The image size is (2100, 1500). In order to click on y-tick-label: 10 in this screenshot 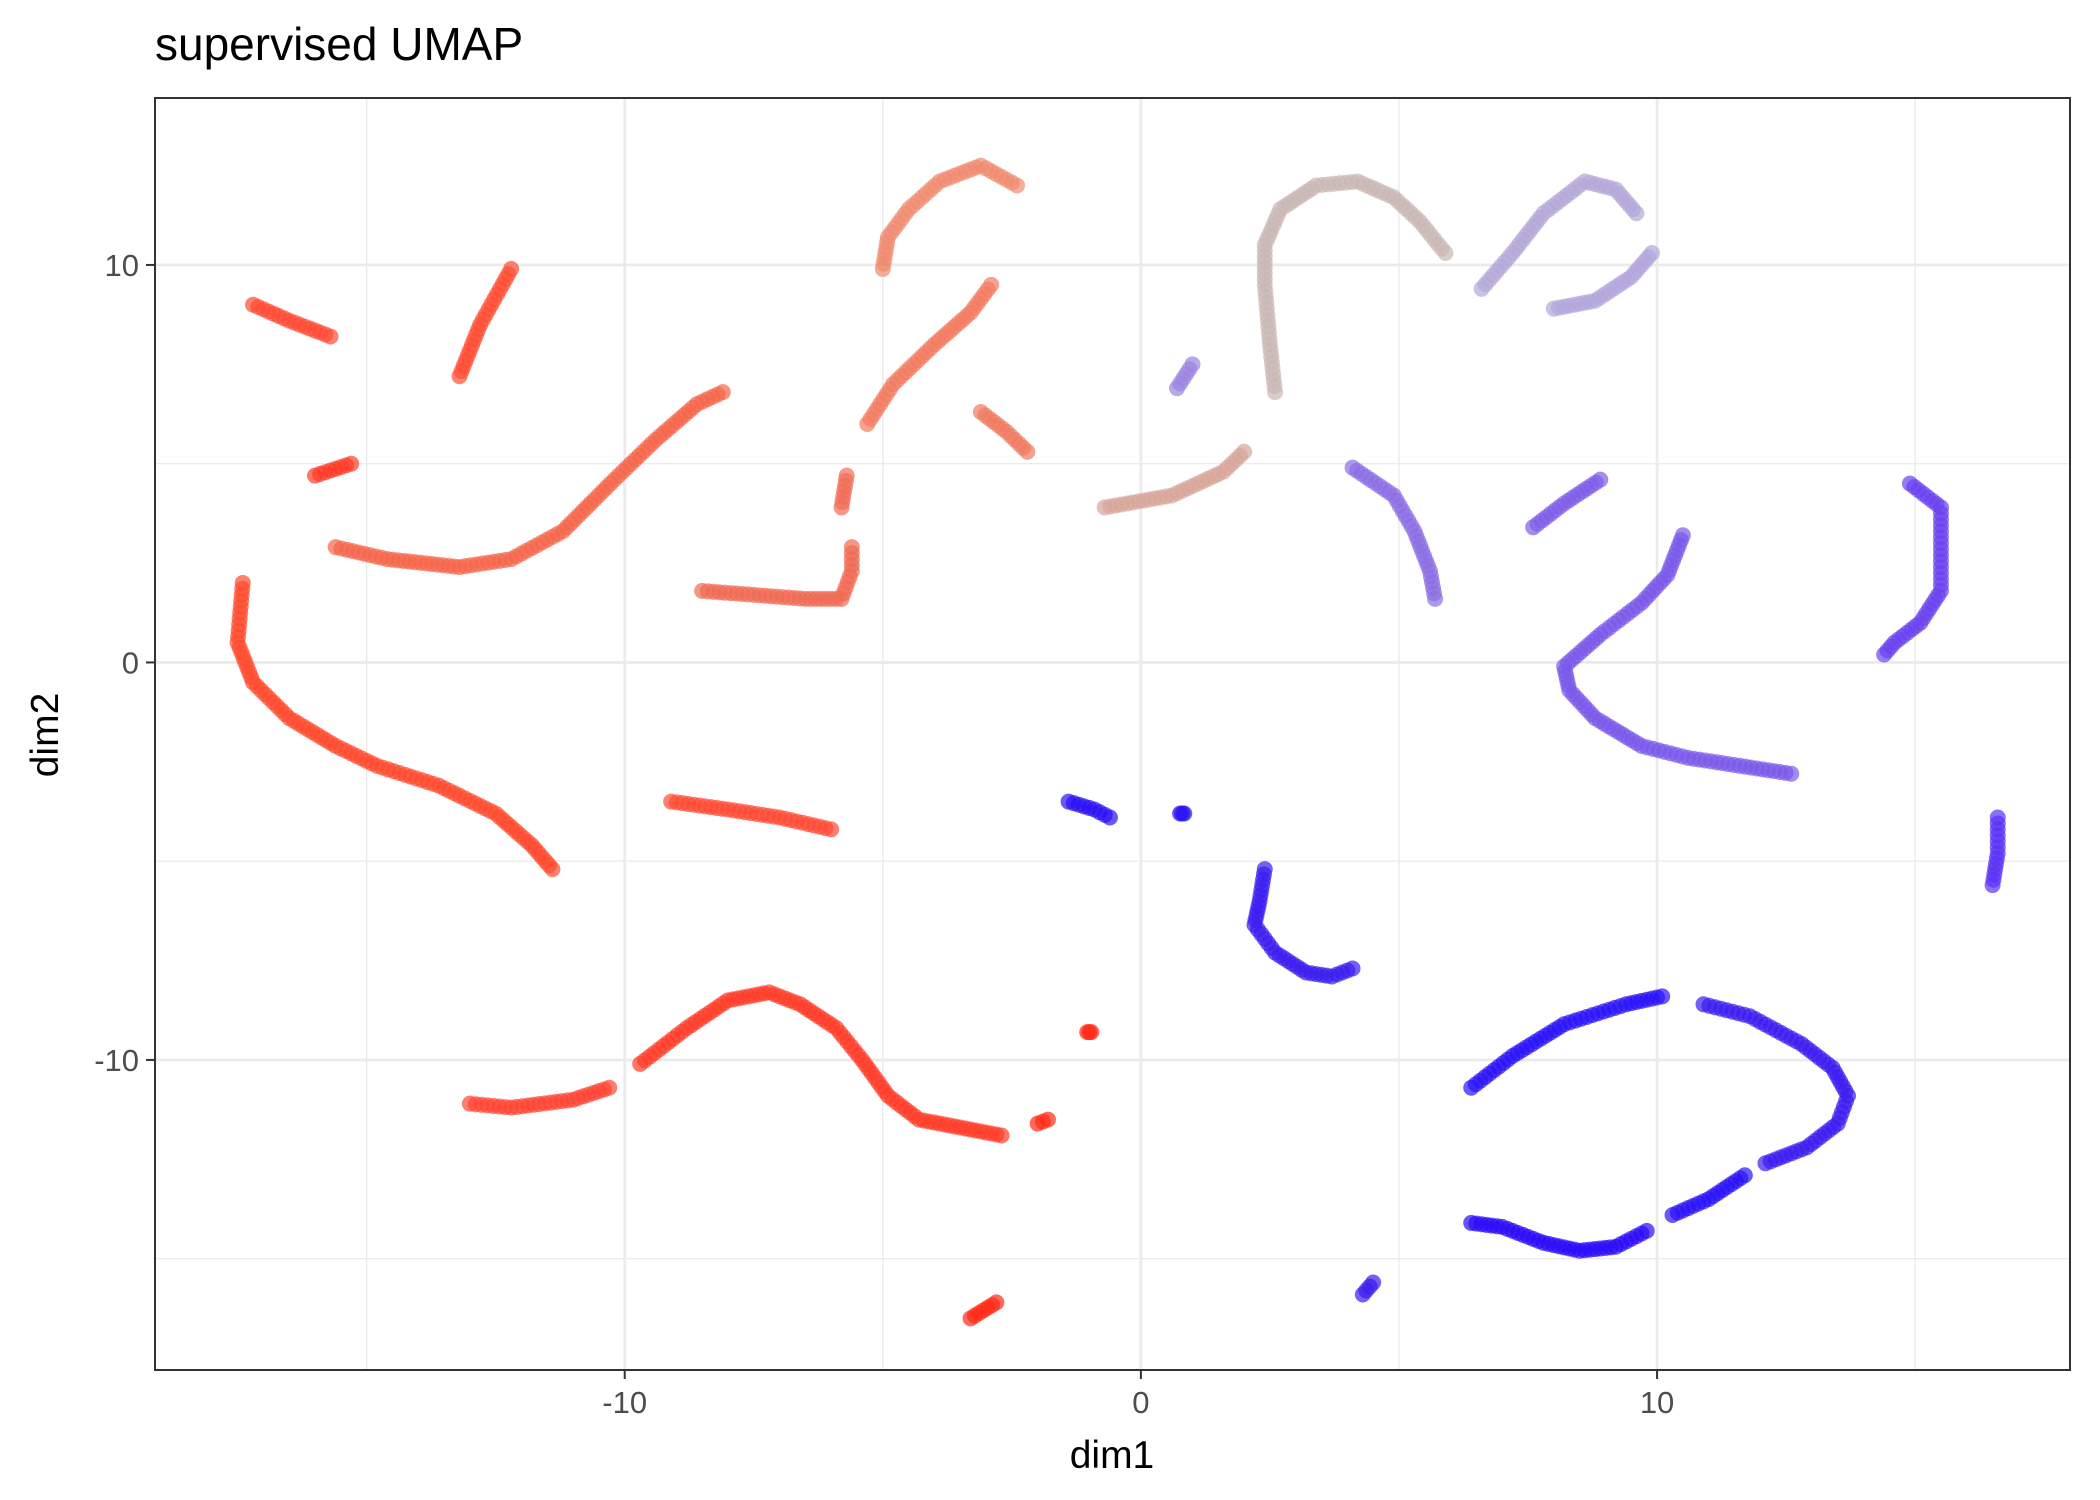, I will do `click(122, 265)`.